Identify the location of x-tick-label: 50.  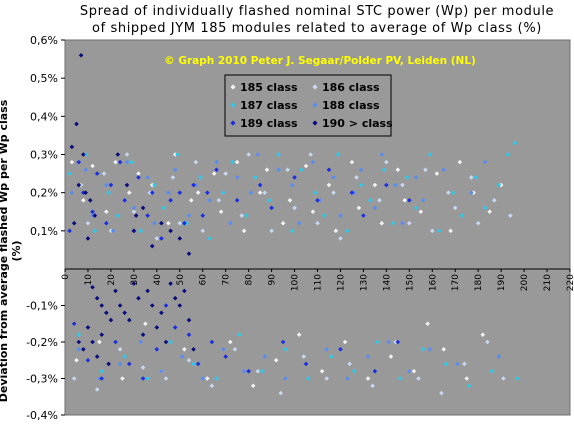
(181, 280).